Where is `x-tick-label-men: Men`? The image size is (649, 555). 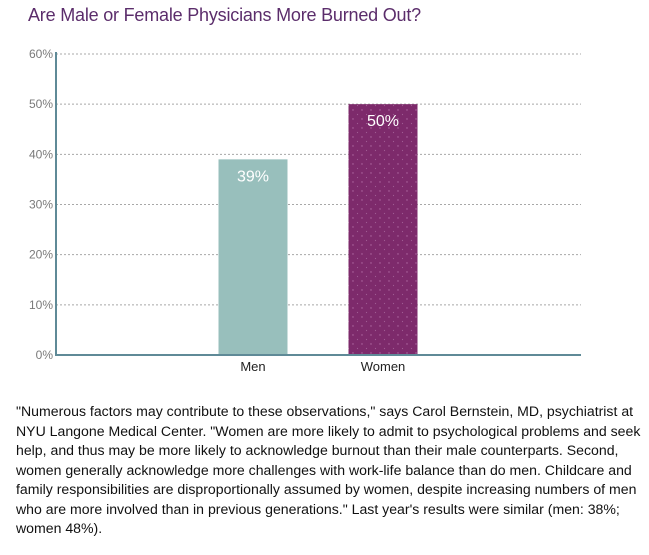
x-tick-label-men: Men is located at coordinates (252, 366).